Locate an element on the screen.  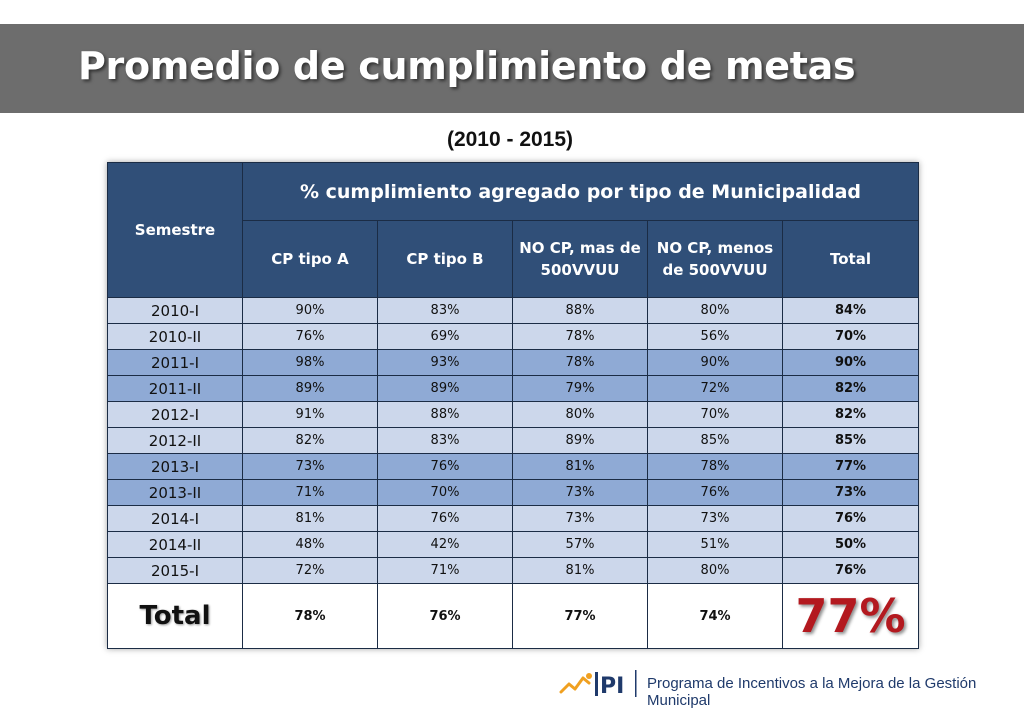
value-cell: 82% is located at coordinates (310, 440).